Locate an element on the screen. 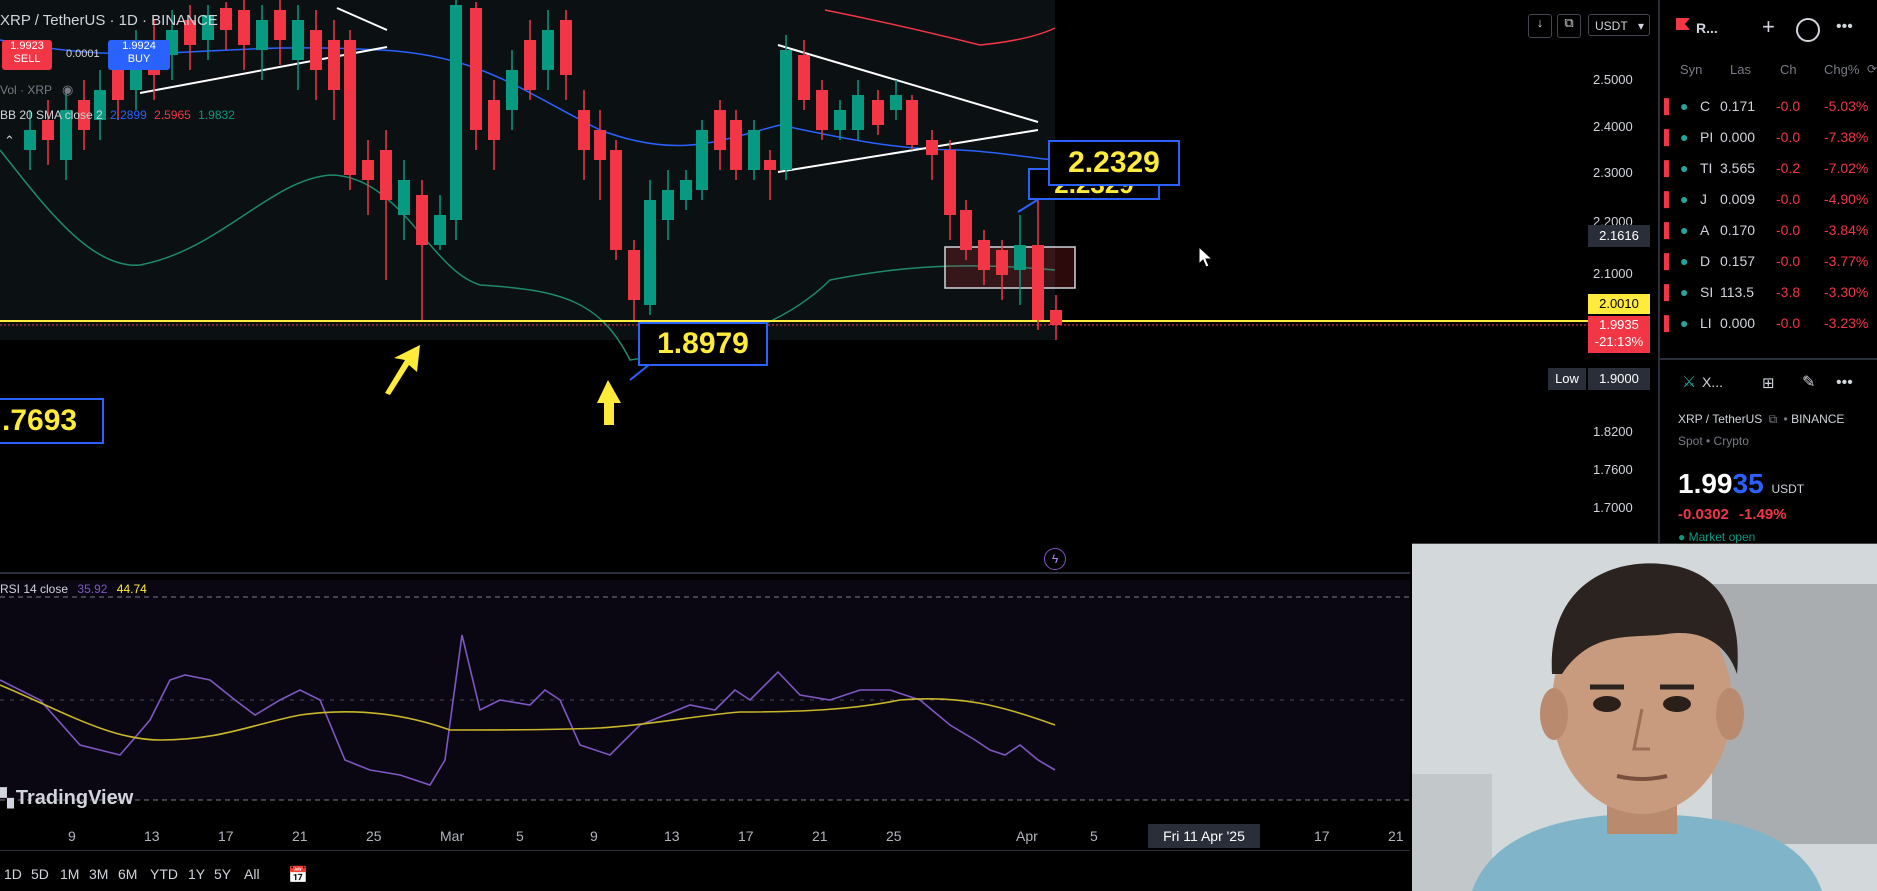 This screenshot has width=1877, height=891. details-pair-row: XRP / TetherUS ⧉ • BINANCE is located at coordinates (1761, 419).